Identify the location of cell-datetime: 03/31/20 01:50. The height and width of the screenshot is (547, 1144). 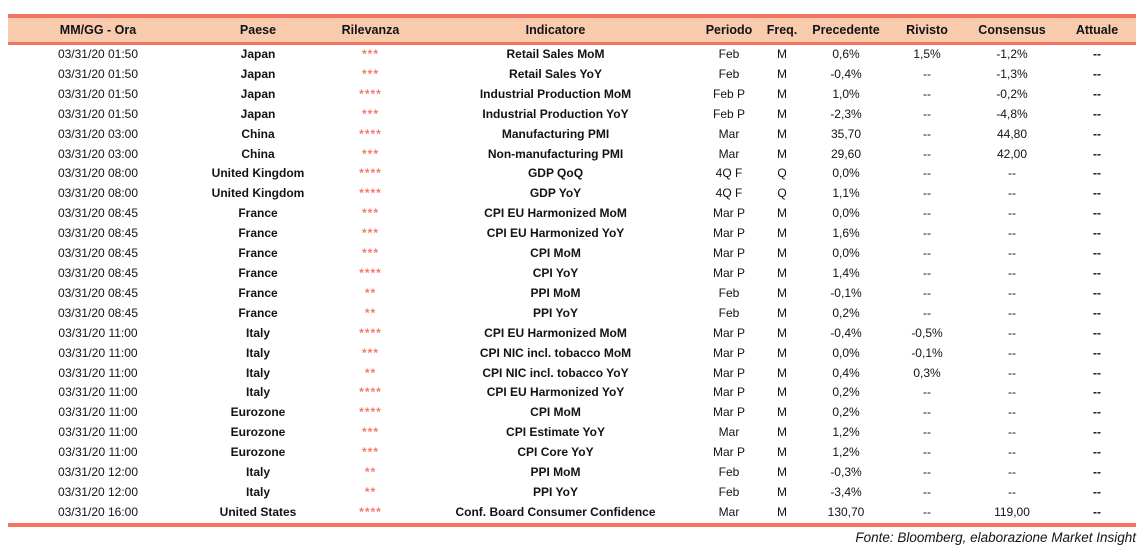
(98, 113).